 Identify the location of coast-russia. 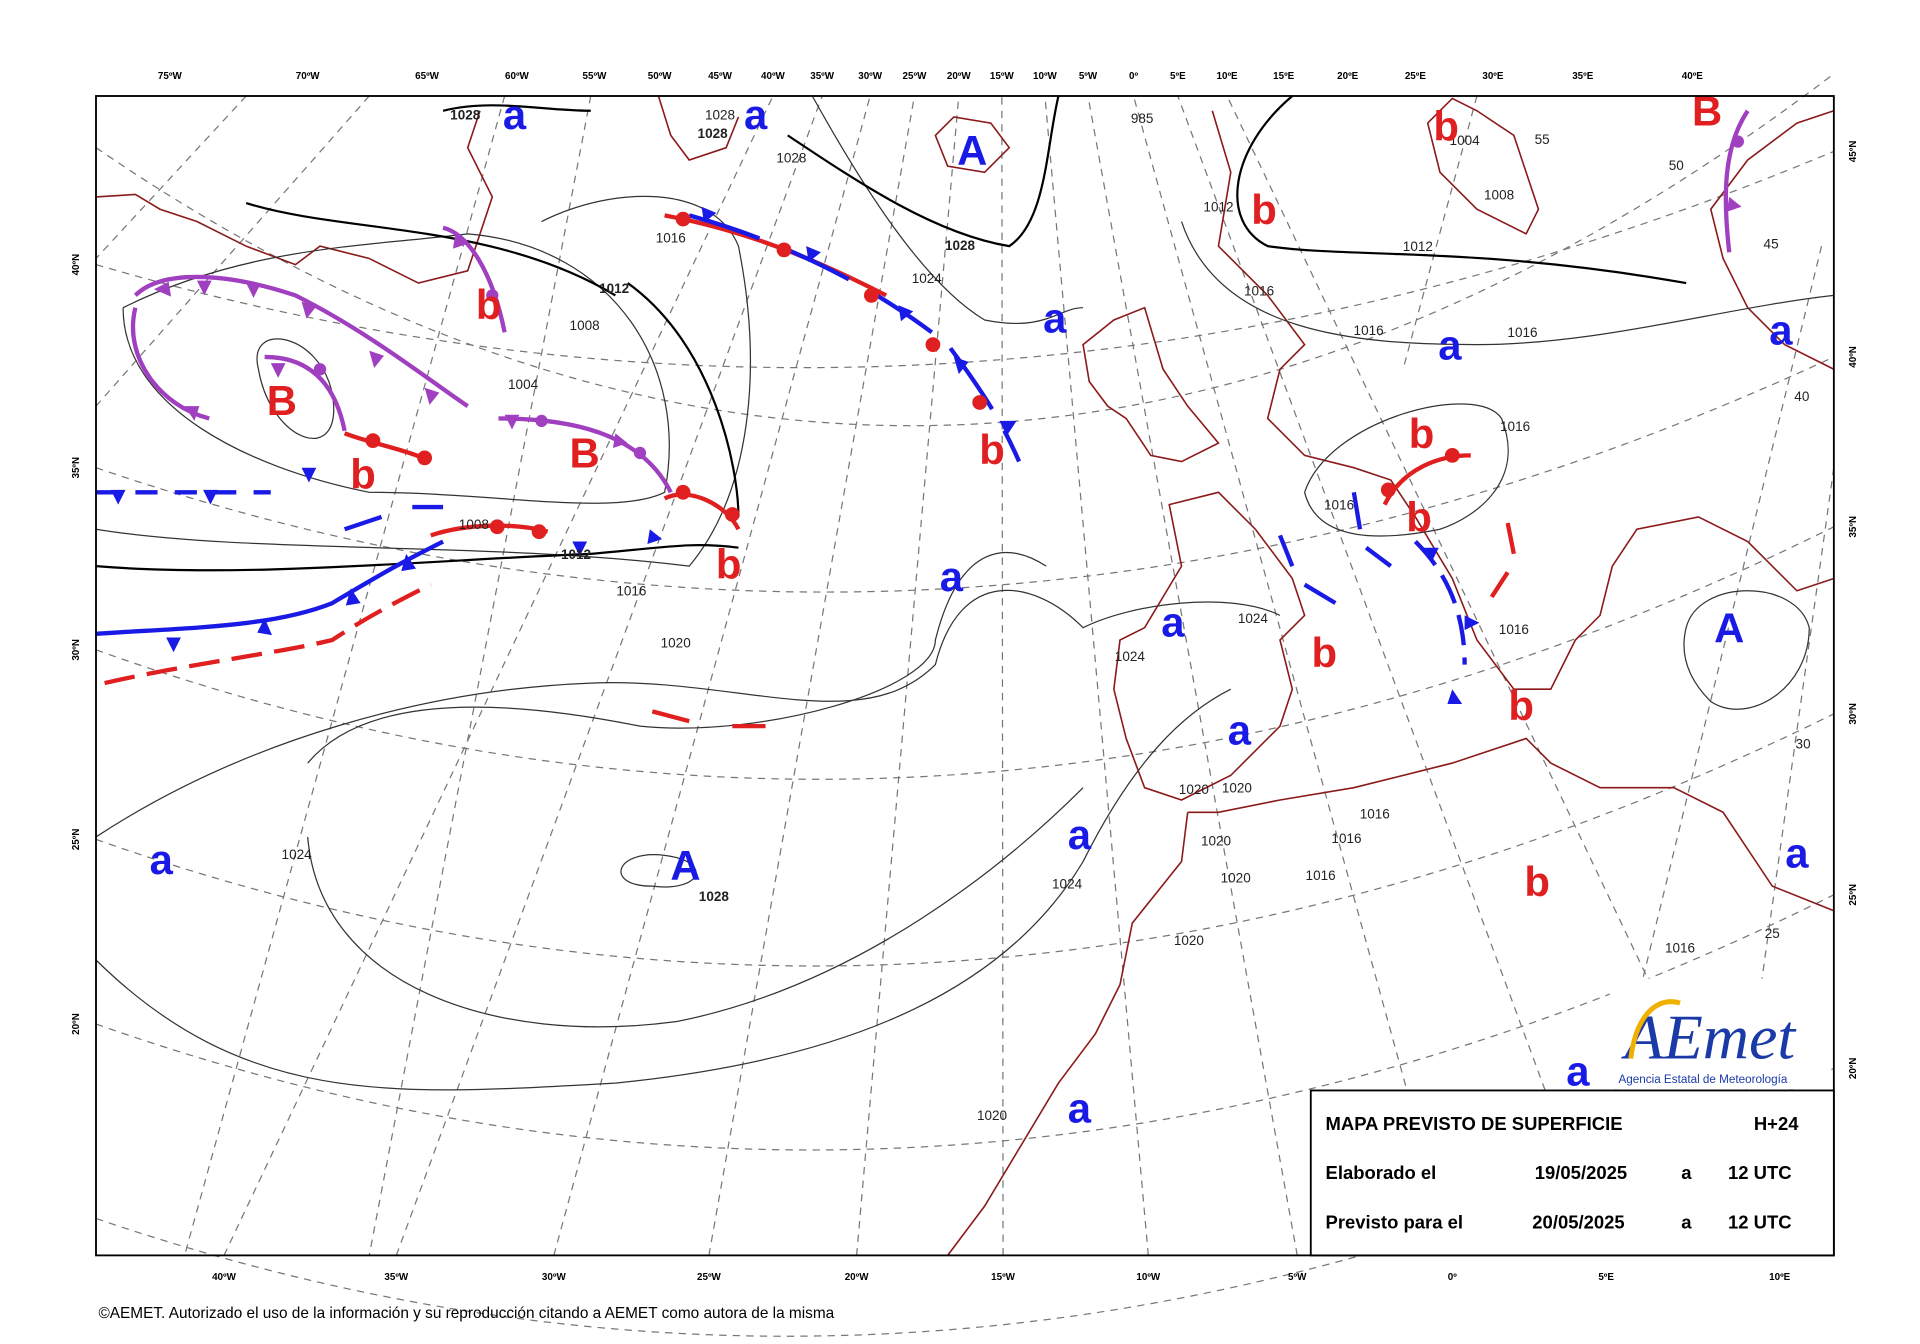
(1772, 240).